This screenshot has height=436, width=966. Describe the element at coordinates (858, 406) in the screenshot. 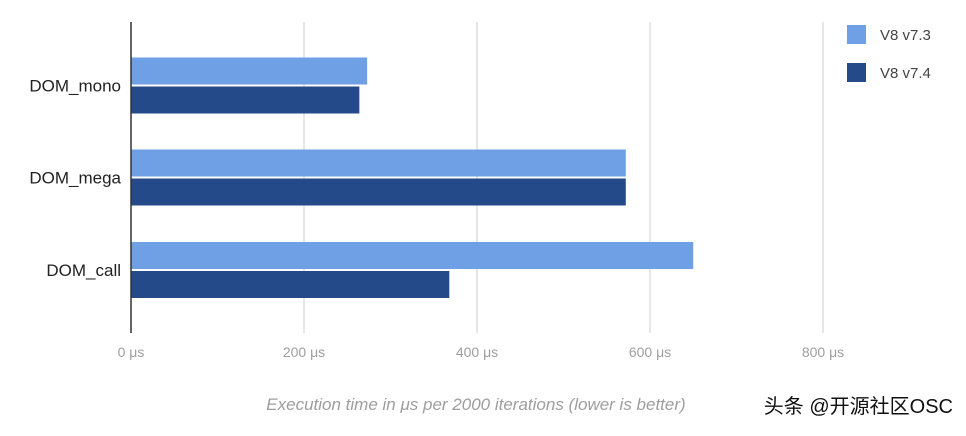

I see `watermark-text: 头条 @开源社区OSC` at that location.